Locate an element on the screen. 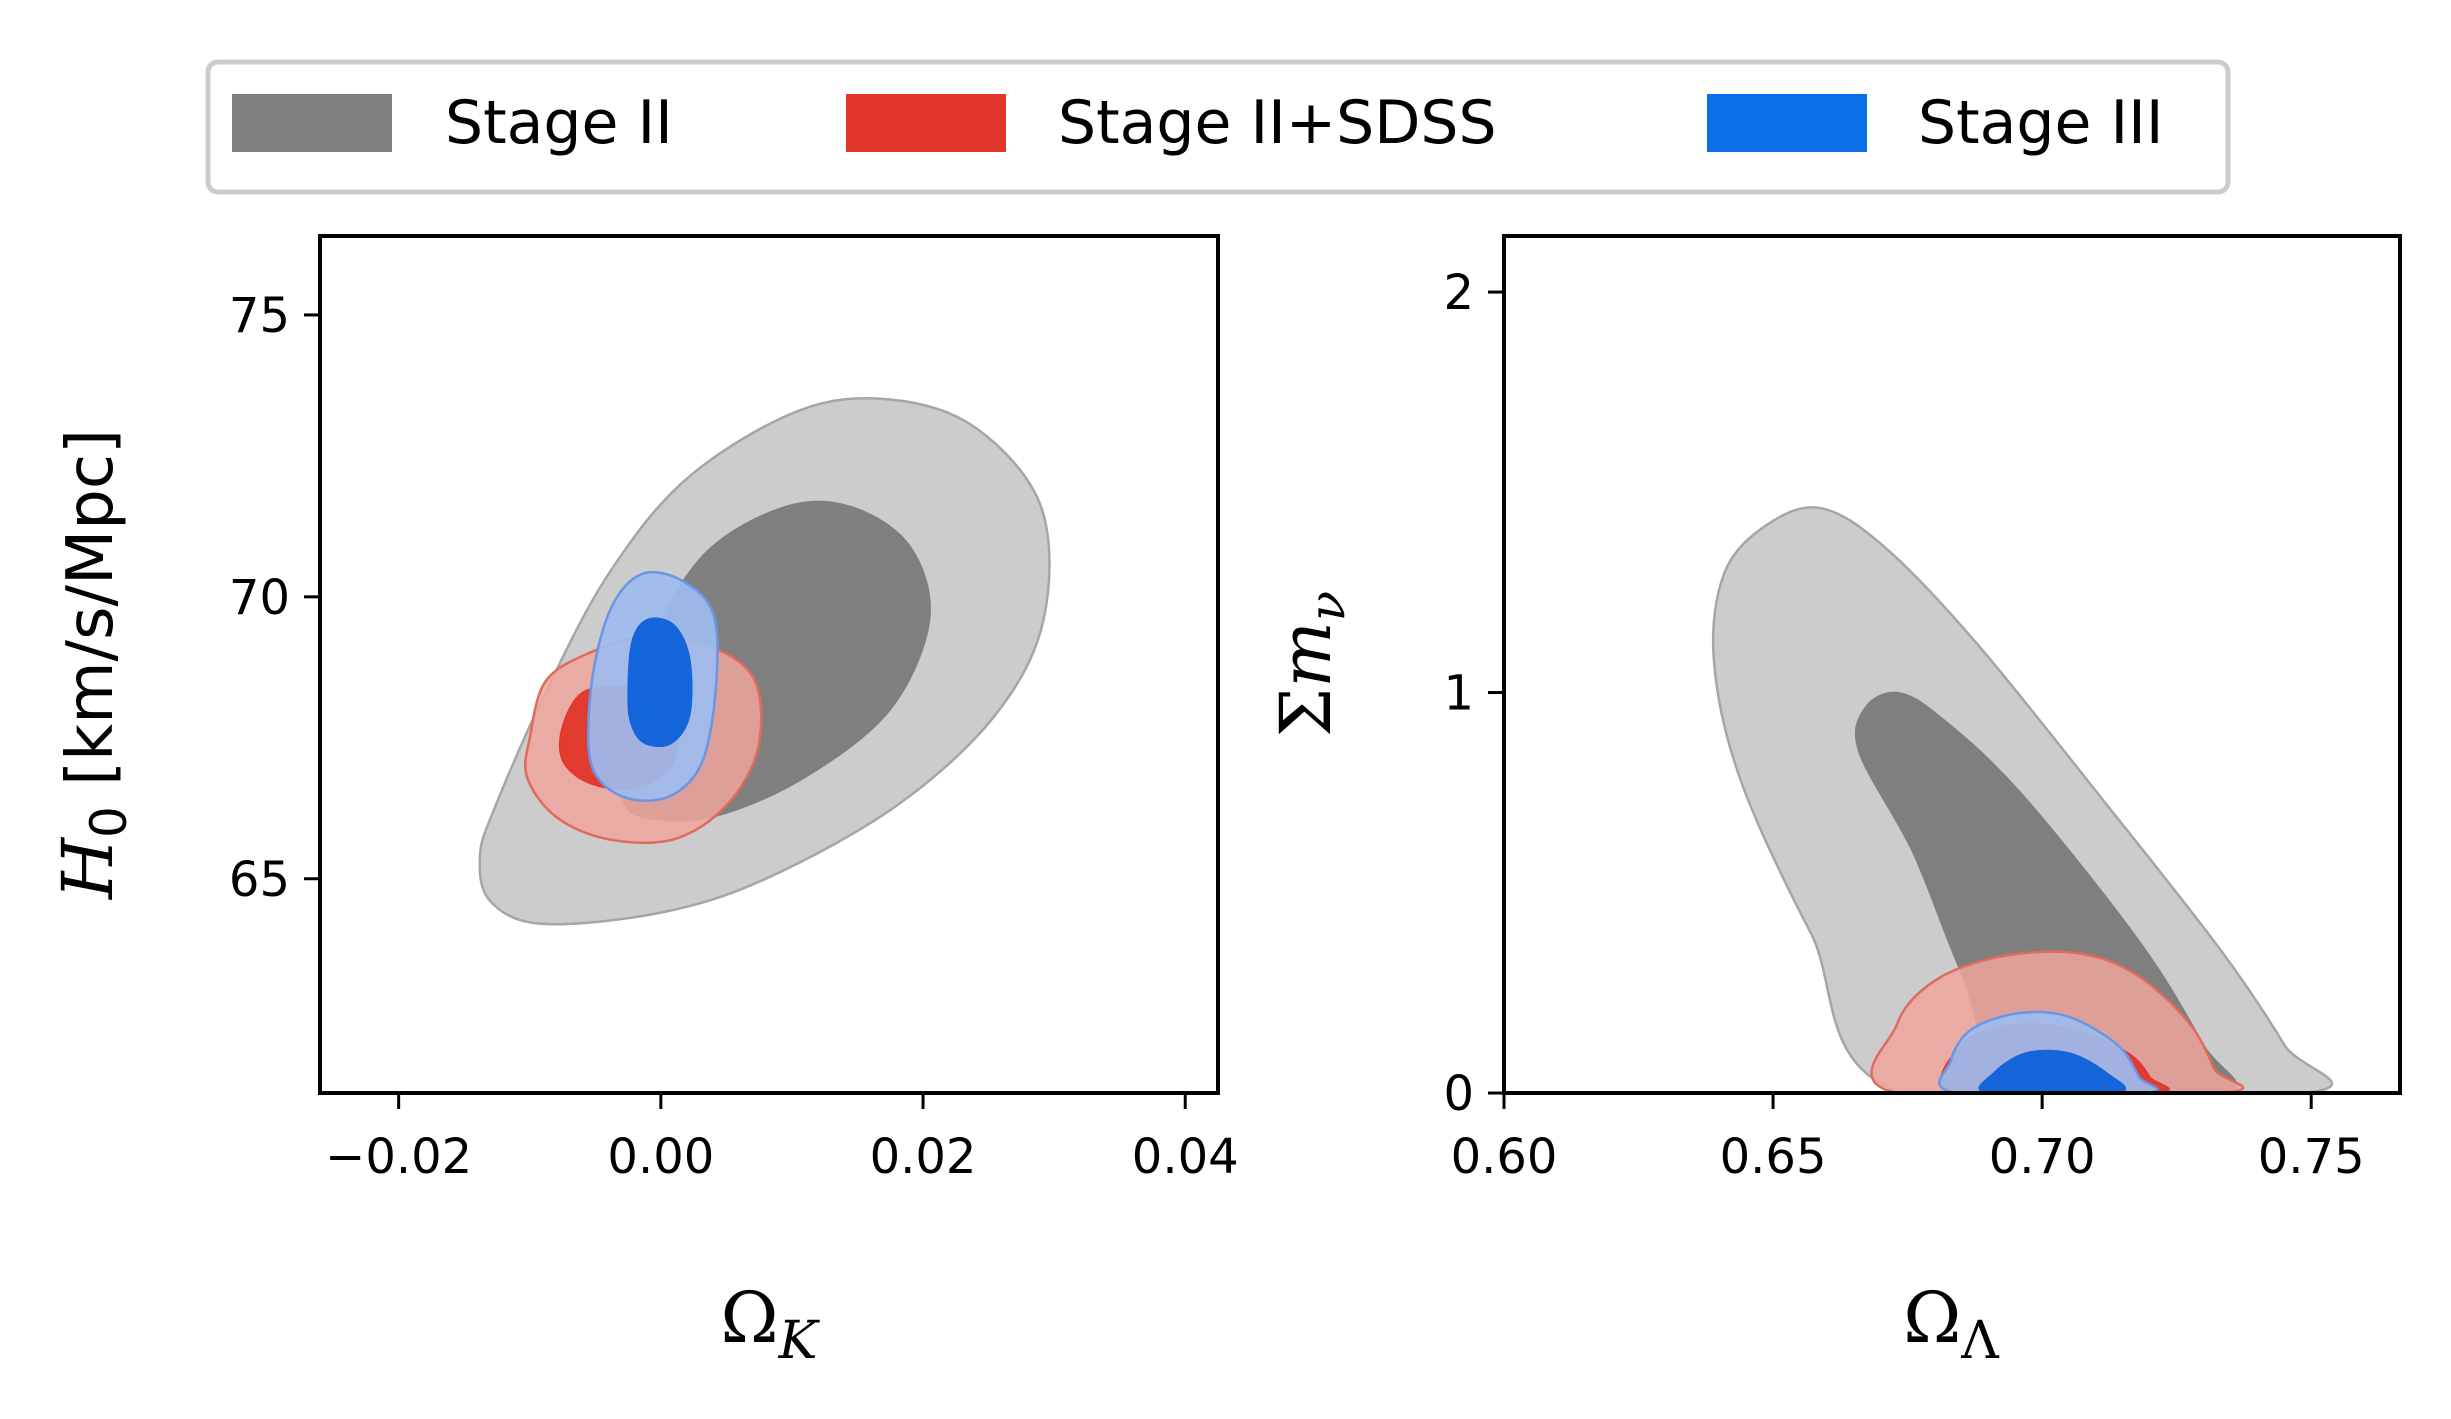 This screenshot has height=1419, width=2451. y-axis-label-panel-2: Σmν is located at coordinates (1310, 664).